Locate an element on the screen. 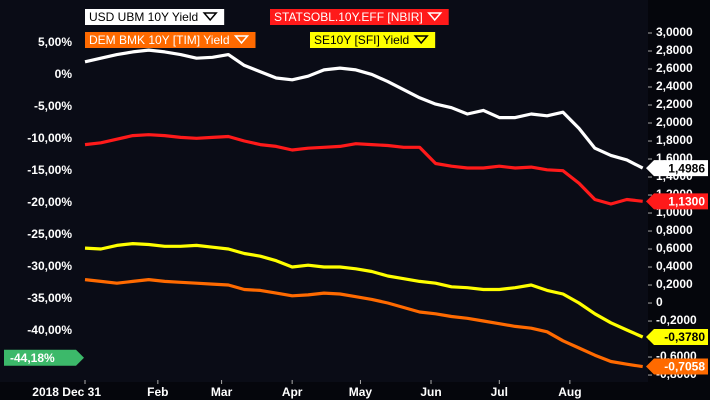 The image size is (710, 400). legend-item: SE10Y [SFI] Yield is located at coordinates (373, 40).